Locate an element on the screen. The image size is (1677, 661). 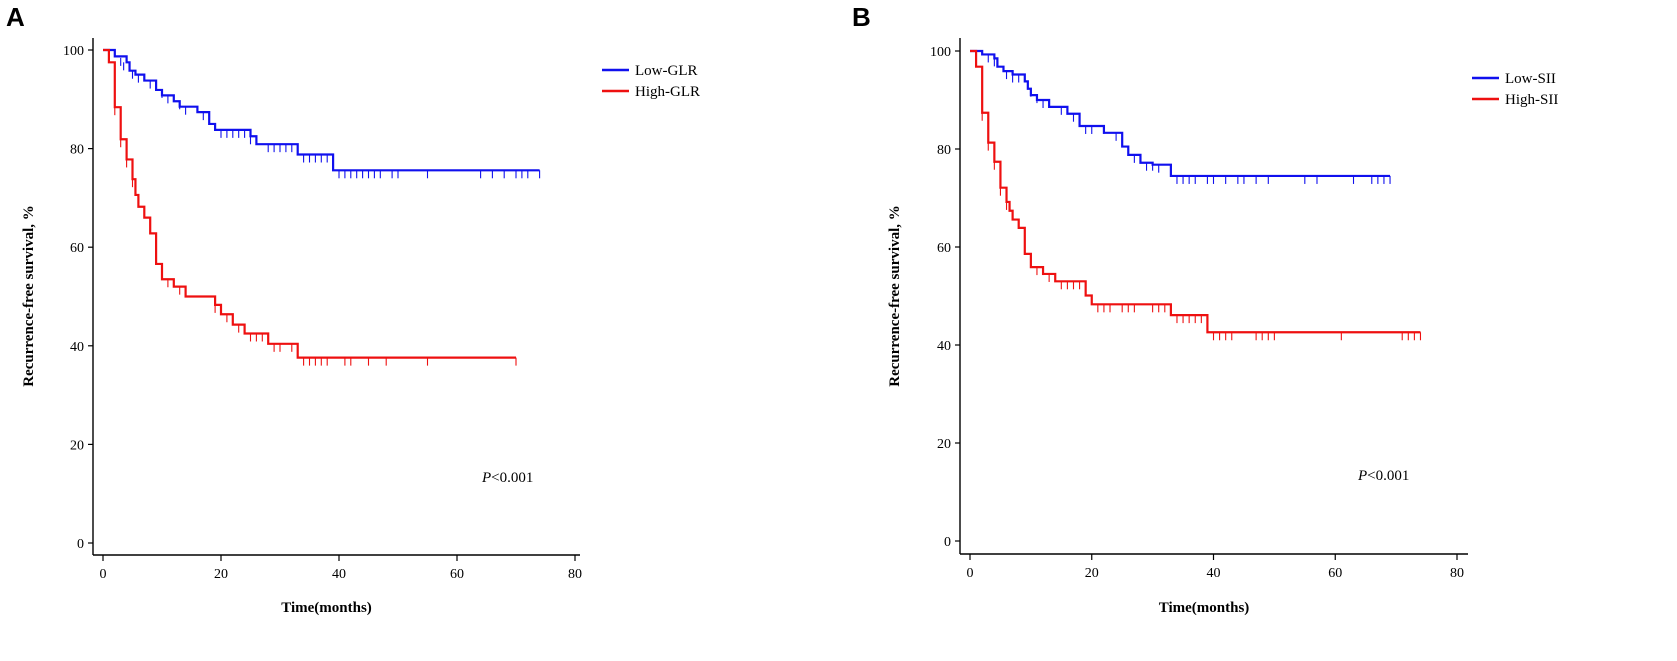
legend-label: High-GLR is located at coordinates (667, 92).